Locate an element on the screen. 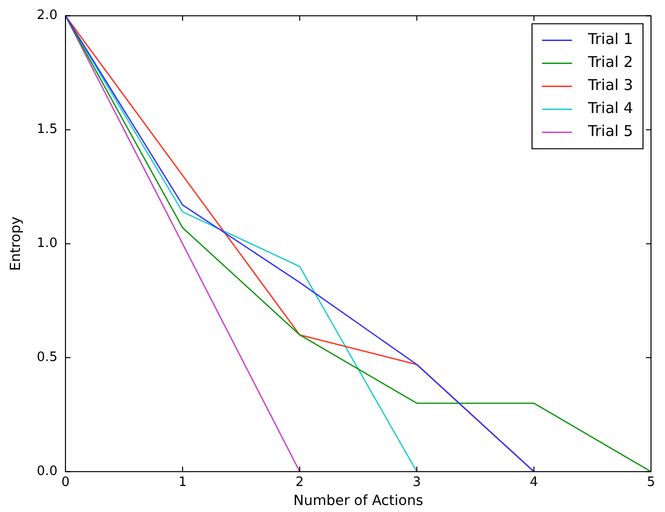 The height and width of the screenshot is (512, 665). legend-label: Trial 4 is located at coordinates (610, 108).